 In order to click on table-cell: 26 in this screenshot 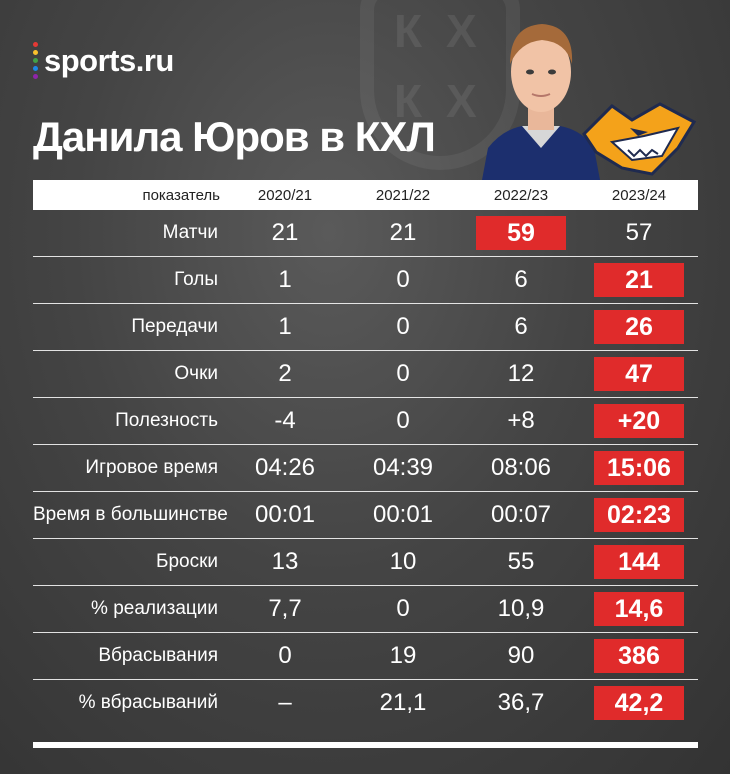, I will do `click(639, 327)`.